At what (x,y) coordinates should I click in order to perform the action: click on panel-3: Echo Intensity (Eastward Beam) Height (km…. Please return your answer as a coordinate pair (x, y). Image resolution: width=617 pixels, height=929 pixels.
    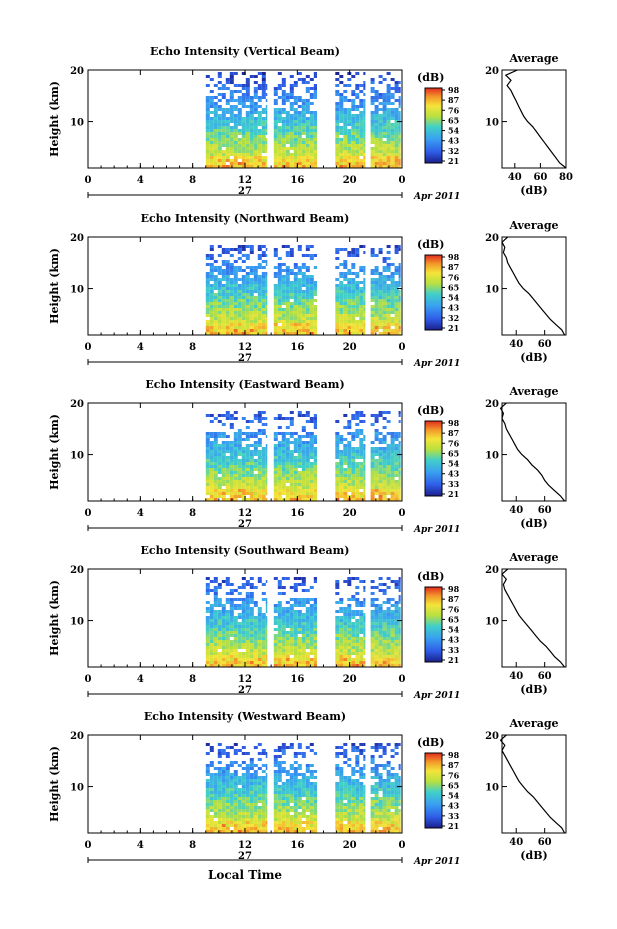
    Looking at the image, I should click on (307, 456).